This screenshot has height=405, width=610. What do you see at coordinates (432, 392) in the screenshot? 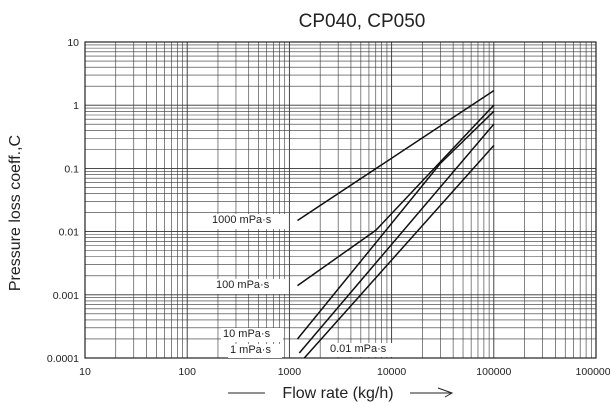
I see `flow-arrow-icon` at bounding box center [432, 392].